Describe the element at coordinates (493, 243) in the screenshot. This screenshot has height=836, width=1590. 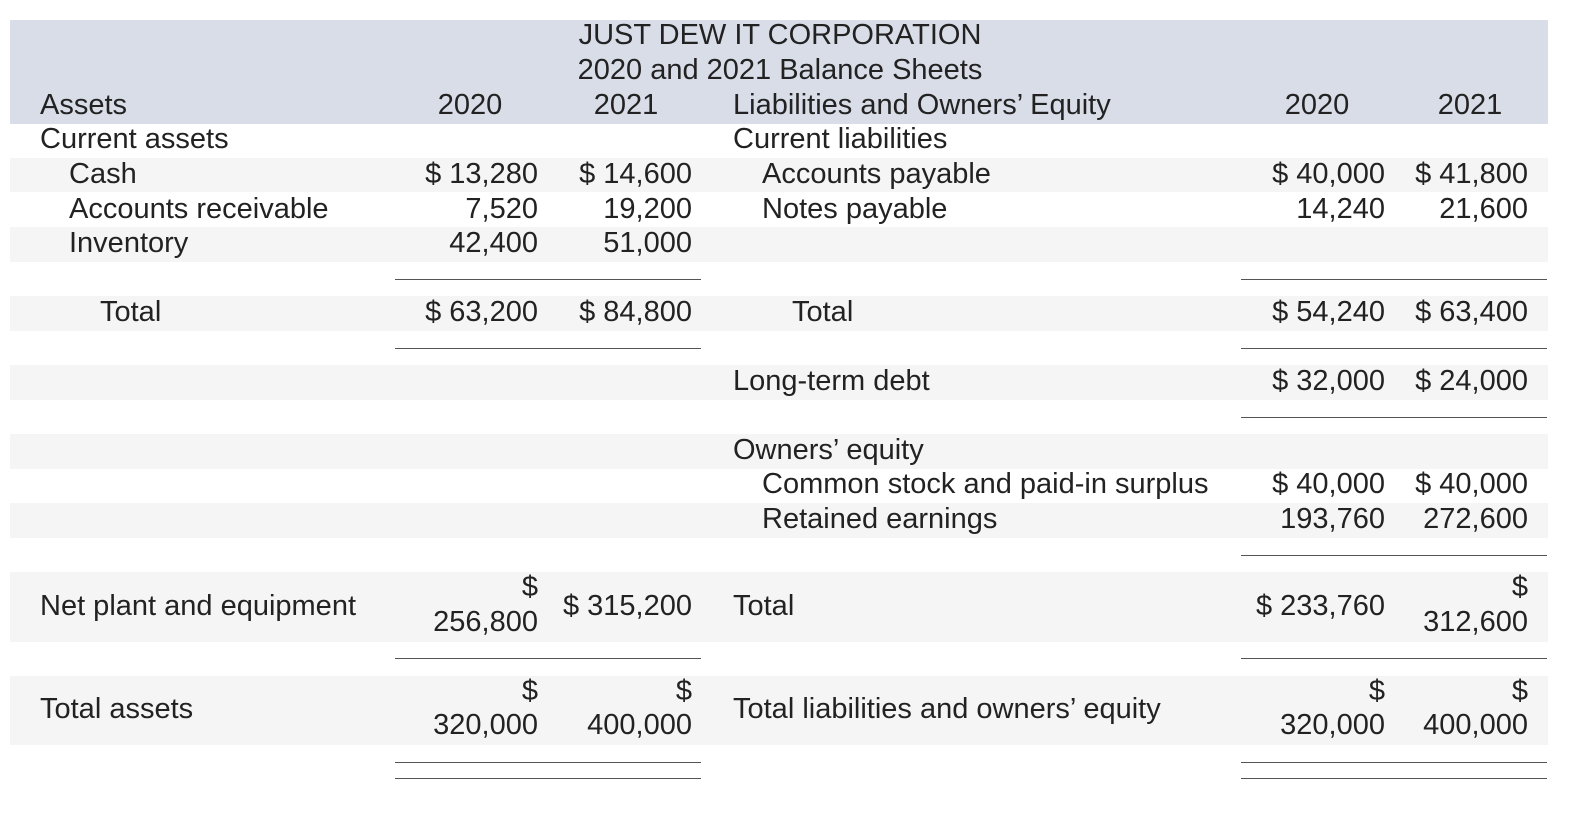
I see `inventory-2020: 42,400` at that location.